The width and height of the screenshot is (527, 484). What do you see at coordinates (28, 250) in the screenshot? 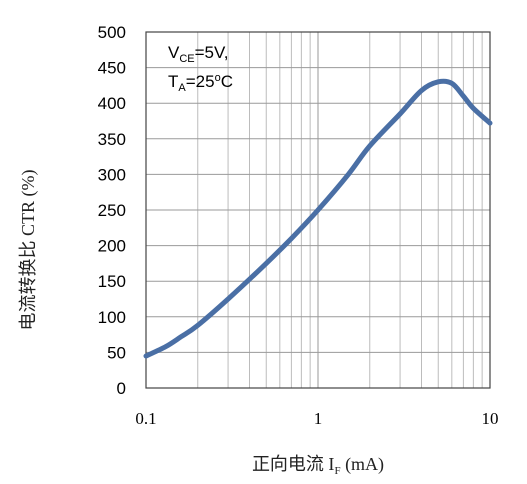
I see `y-axis-title: 电流转换比 CTR (%)` at bounding box center [28, 250].